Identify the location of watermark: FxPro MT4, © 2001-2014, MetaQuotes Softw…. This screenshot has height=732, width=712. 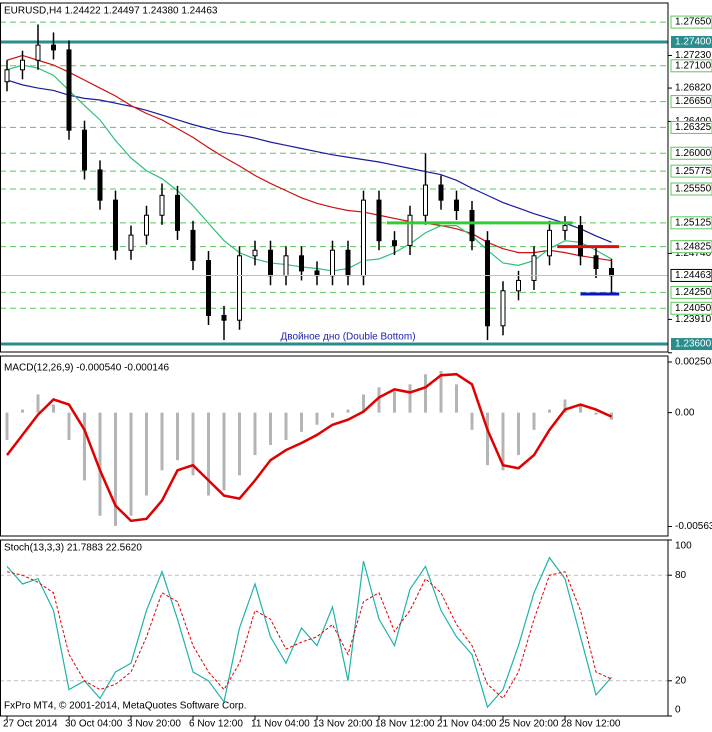
(125, 706).